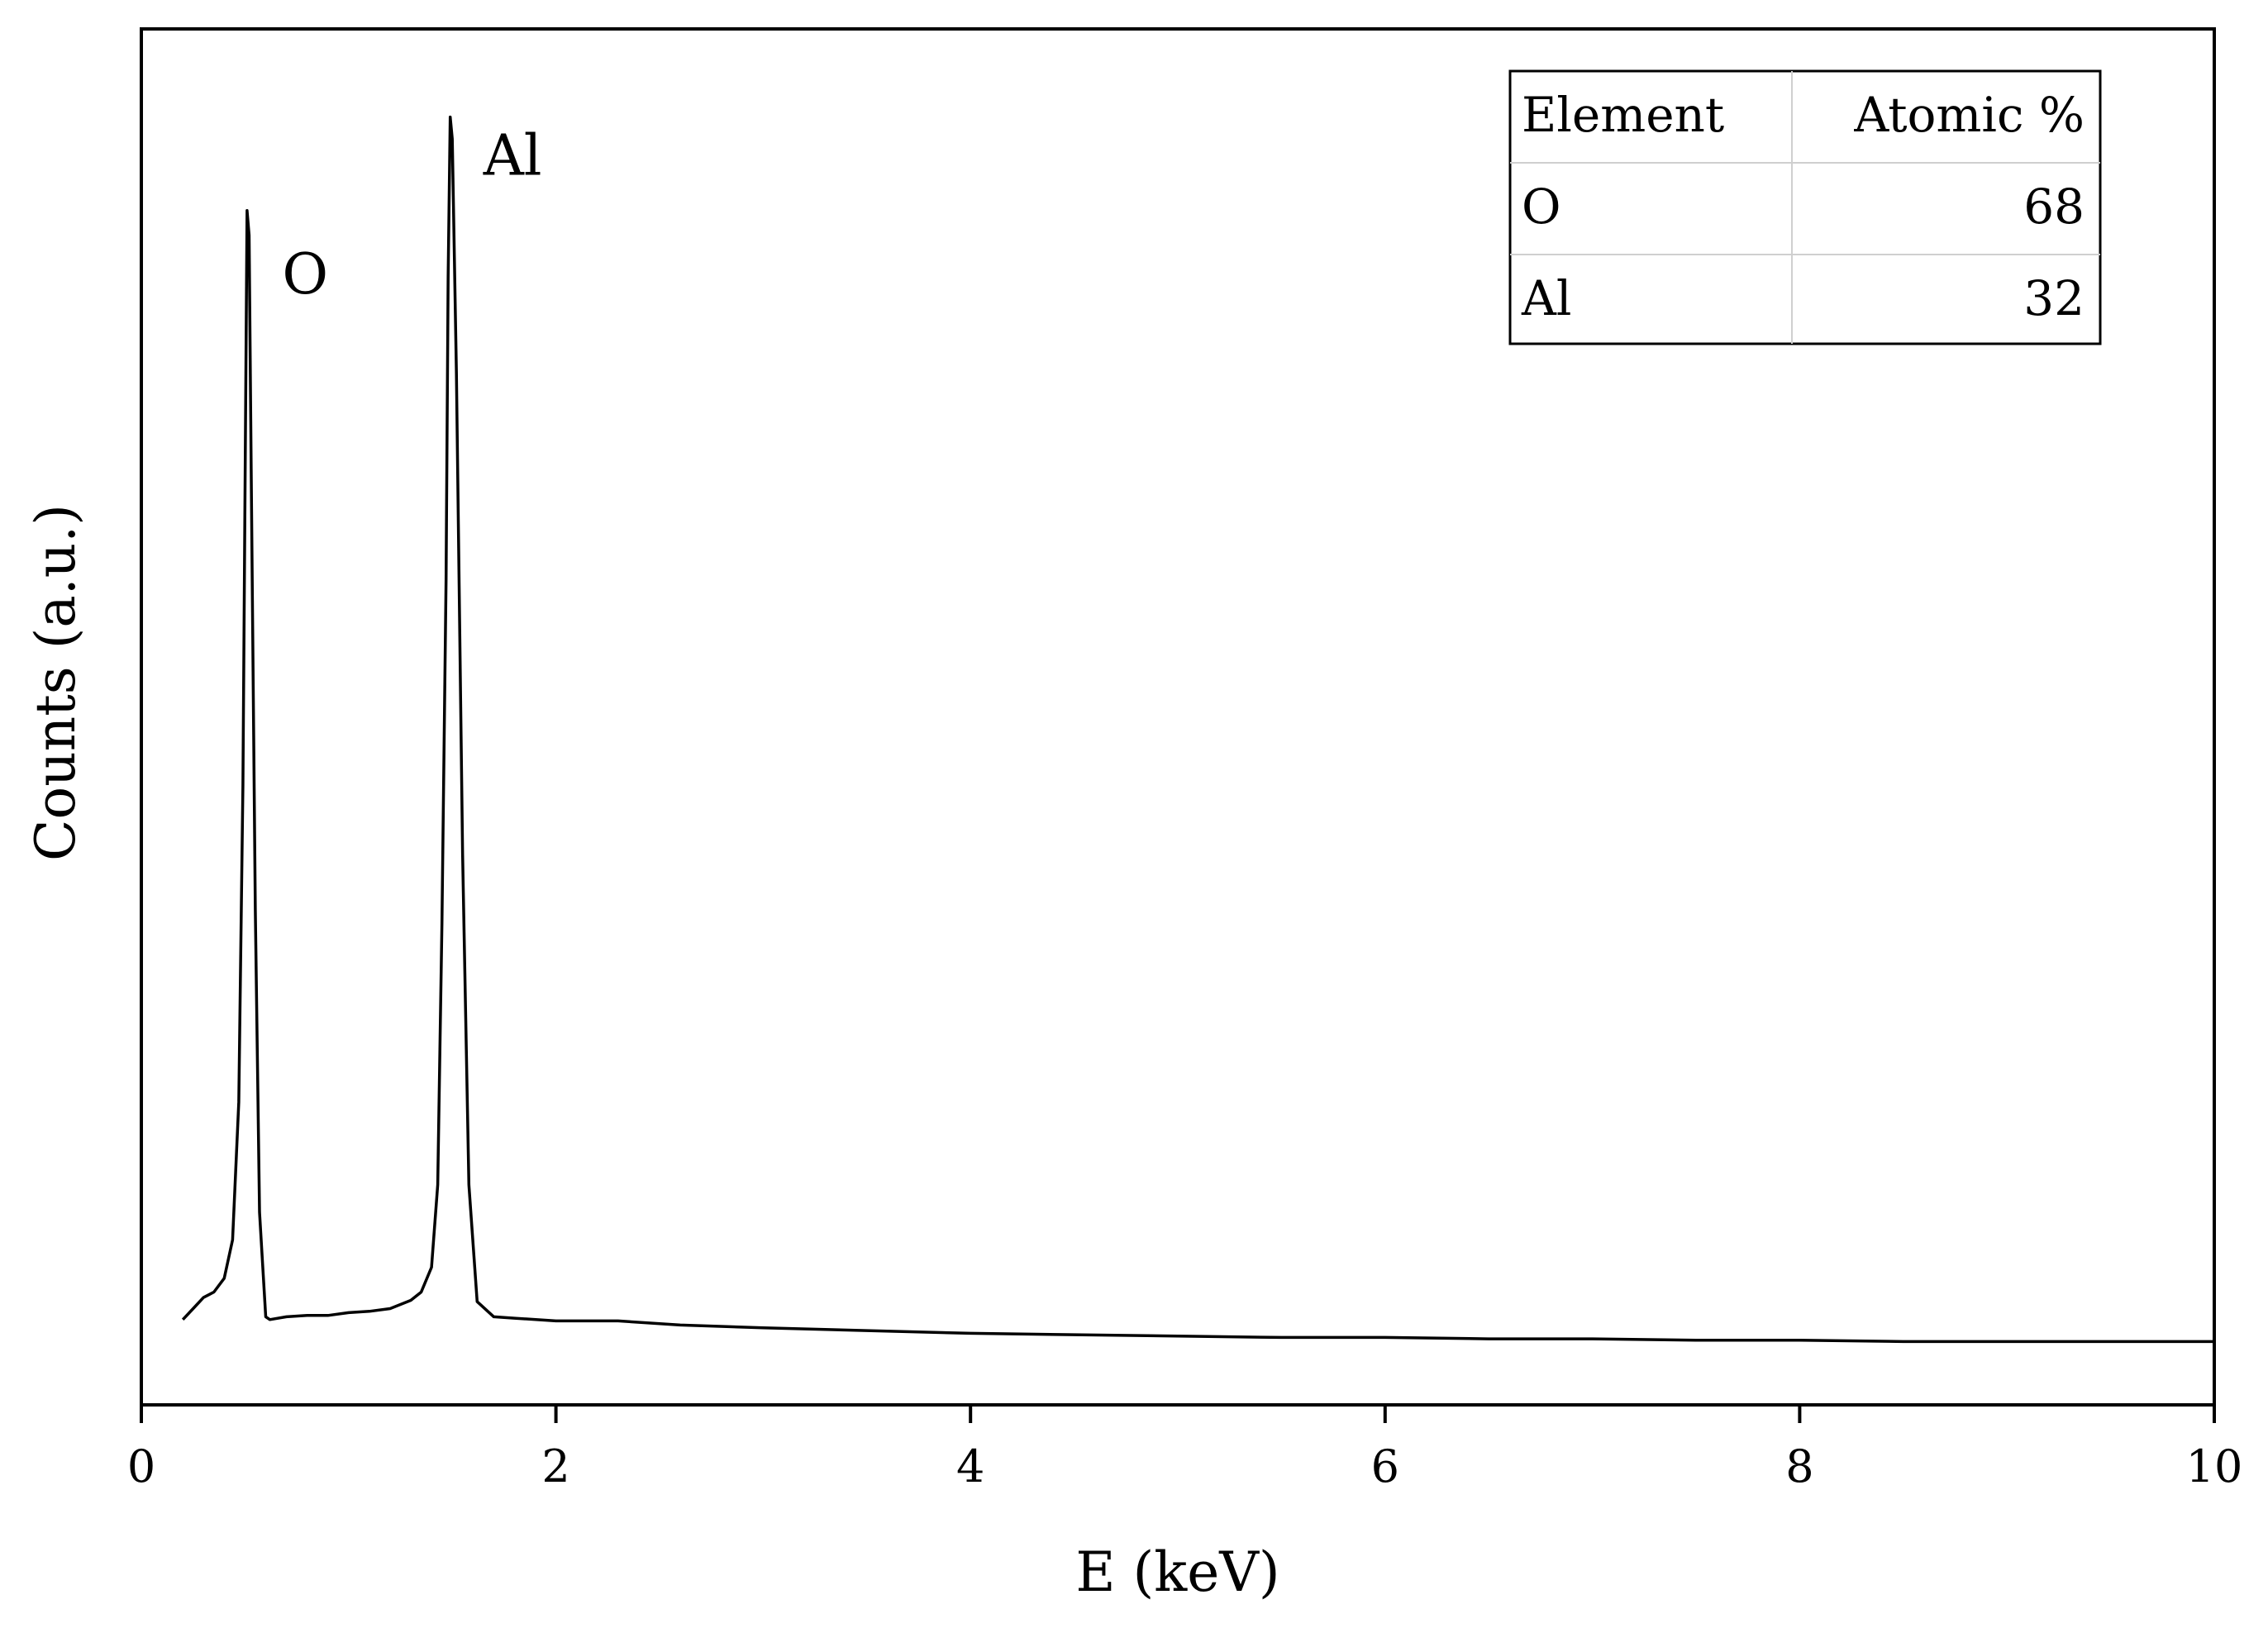 The image size is (2268, 1628). What do you see at coordinates (1541, 207) in the screenshot?
I see `table-cell-element-o: O` at bounding box center [1541, 207].